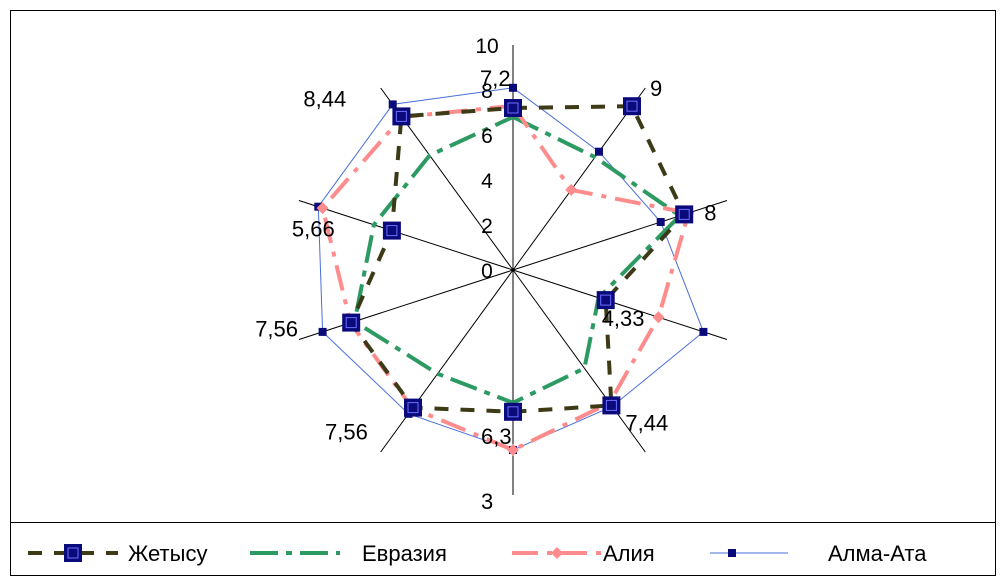 The width and height of the screenshot is (1006, 586). What do you see at coordinates (324, 98) in the screenshot?
I see `point-value-label: 8,44` at bounding box center [324, 98].